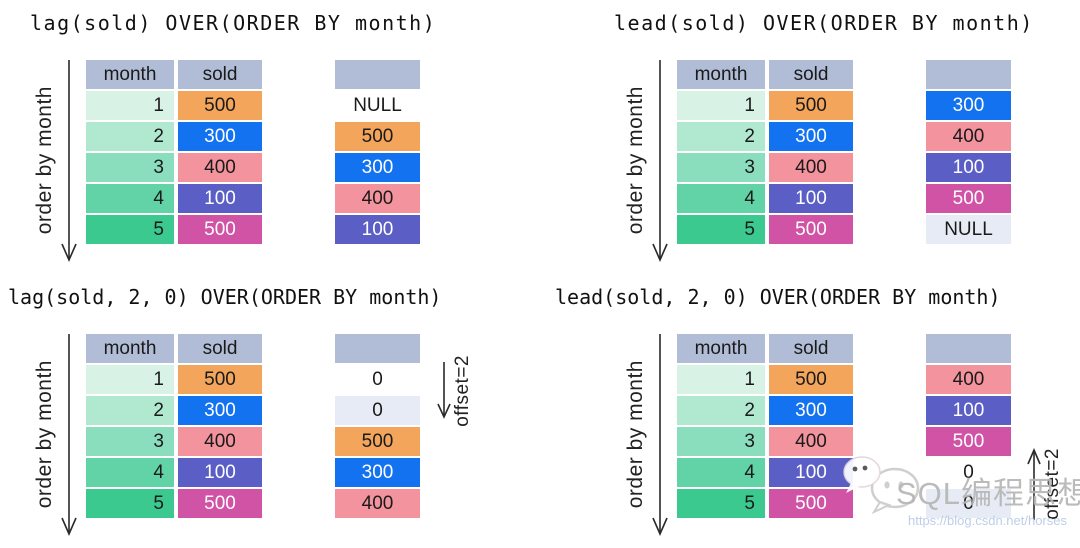 The image size is (1080, 548). I want to click on panel-title: lead(sold) OVER(ORDER BY month), so click(824, 23).